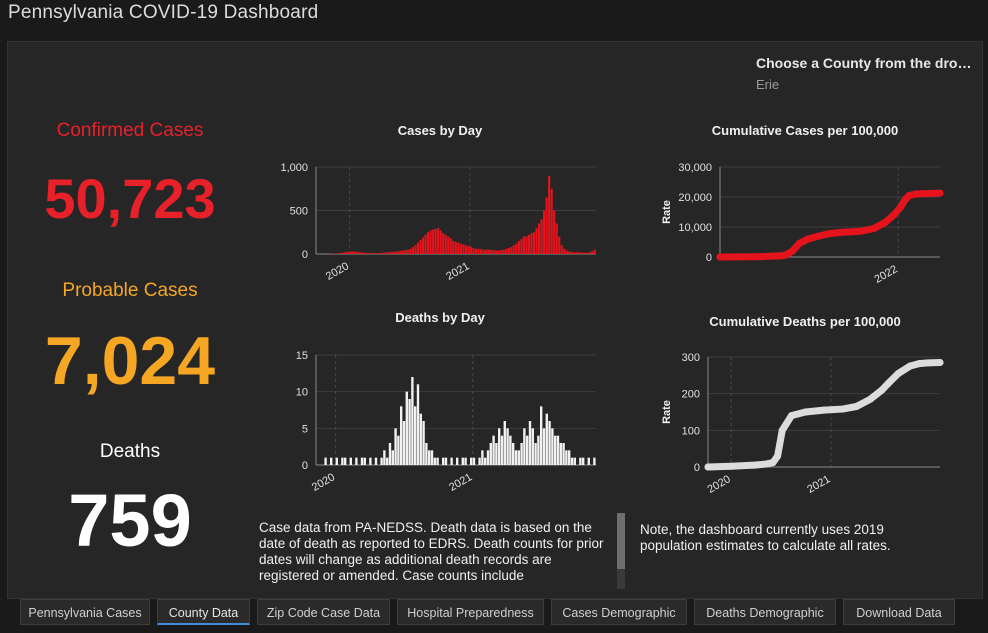 The height and width of the screenshot is (633, 988). Describe the element at coordinates (695, 198) in the screenshot. I see `y-tick-label: 20,000` at that location.